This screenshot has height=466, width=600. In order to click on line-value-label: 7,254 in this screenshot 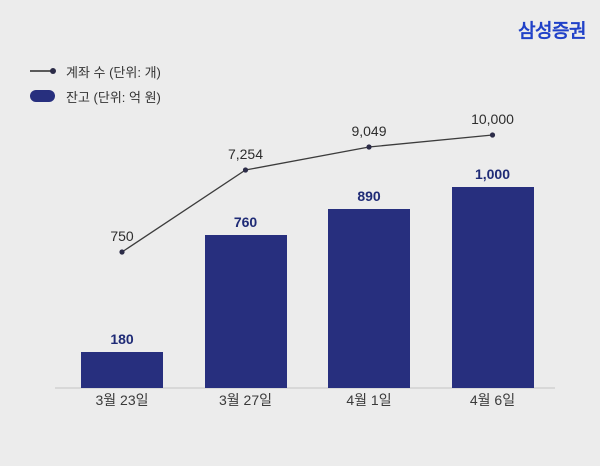, I will do `click(245, 154)`.